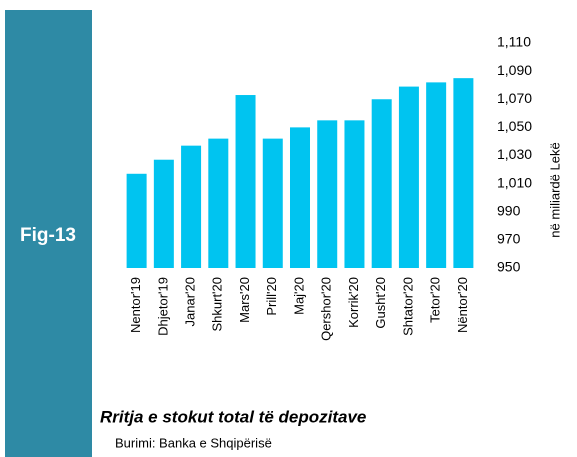 This screenshot has height=457, width=577. I want to click on x-tick-label: Tetor'20, so click(435, 300).